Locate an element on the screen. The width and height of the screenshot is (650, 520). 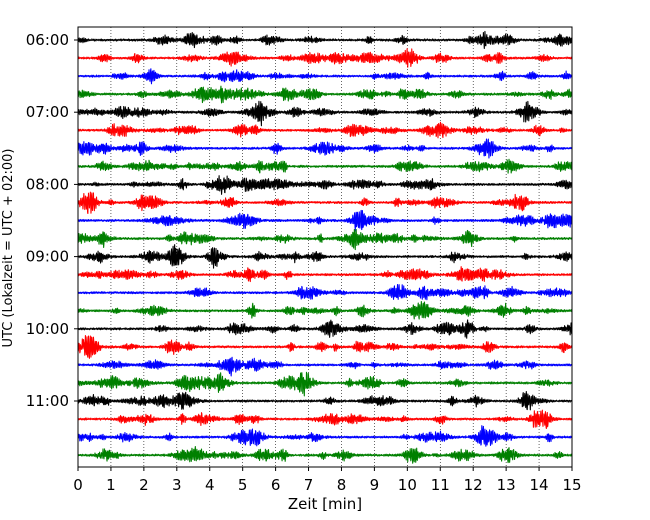
x-tick-label: 10 is located at coordinates (407, 485).